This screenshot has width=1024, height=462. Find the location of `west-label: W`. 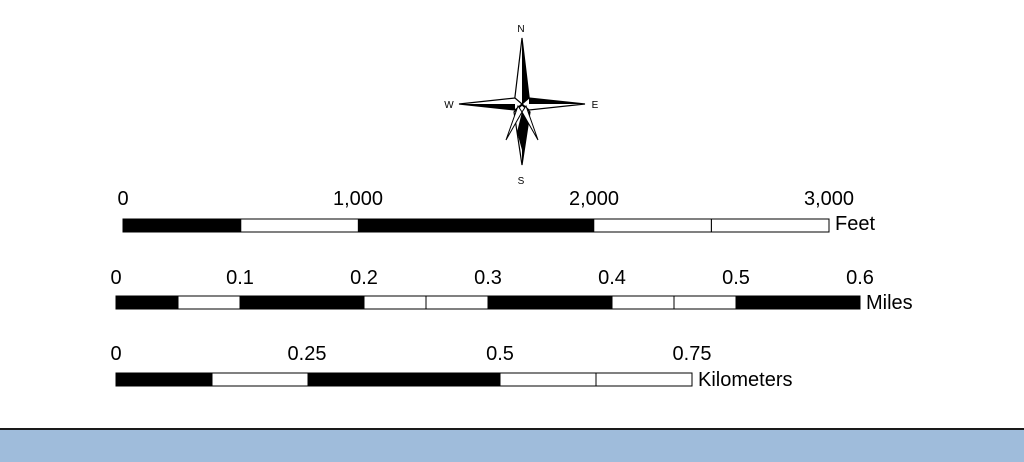

west-label: W is located at coordinates (449, 105).